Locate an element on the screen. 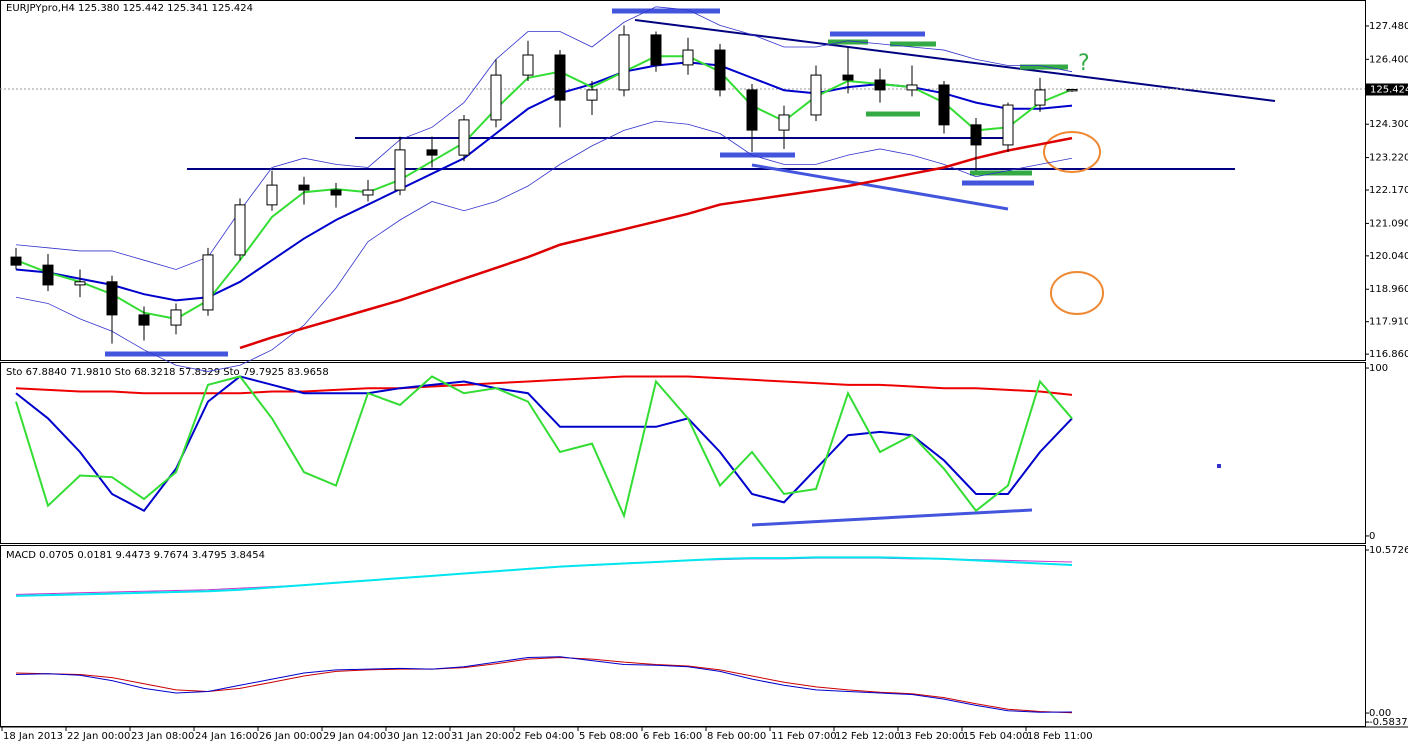  price-marker is located at coordinates (1387, 89).